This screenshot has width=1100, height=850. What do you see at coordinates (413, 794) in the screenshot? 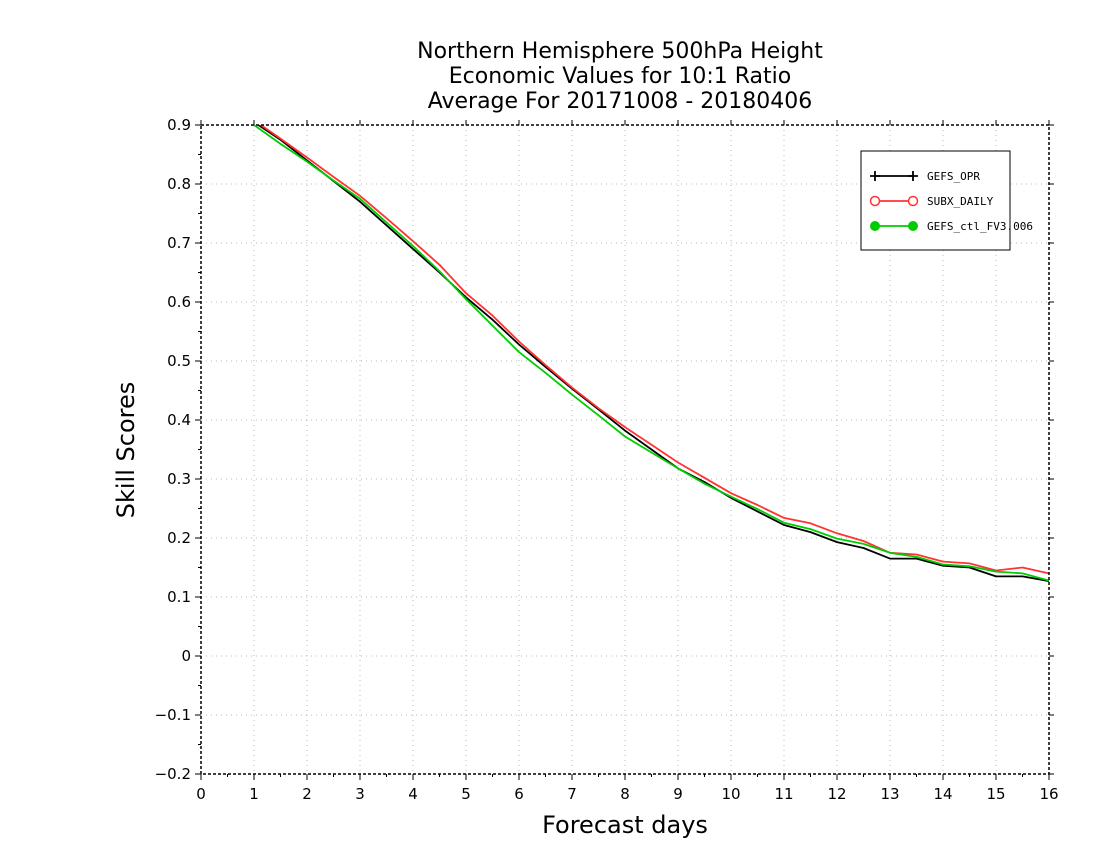
I see `x-tick-label: 4` at bounding box center [413, 794].